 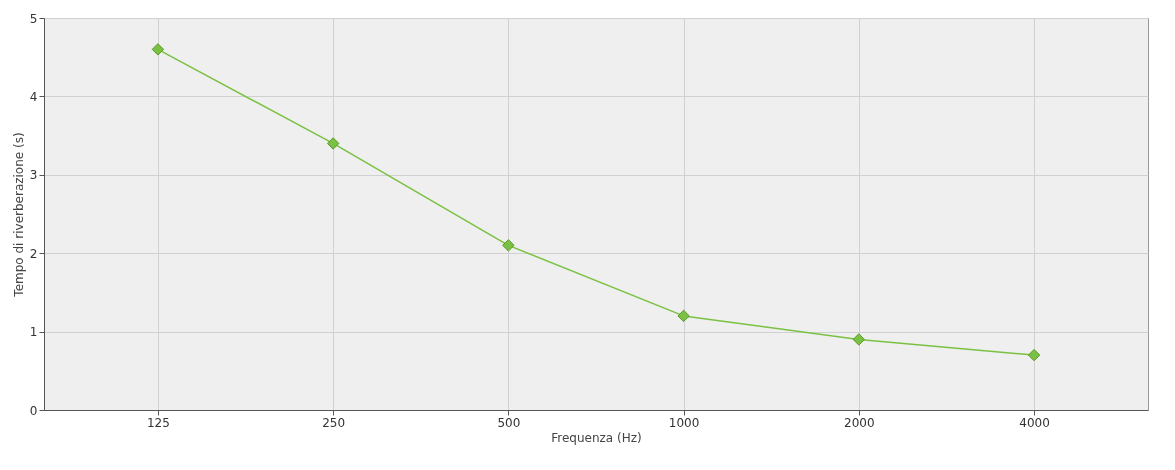 I want to click on x-tick-label: 2000, so click(x=859, y=422).